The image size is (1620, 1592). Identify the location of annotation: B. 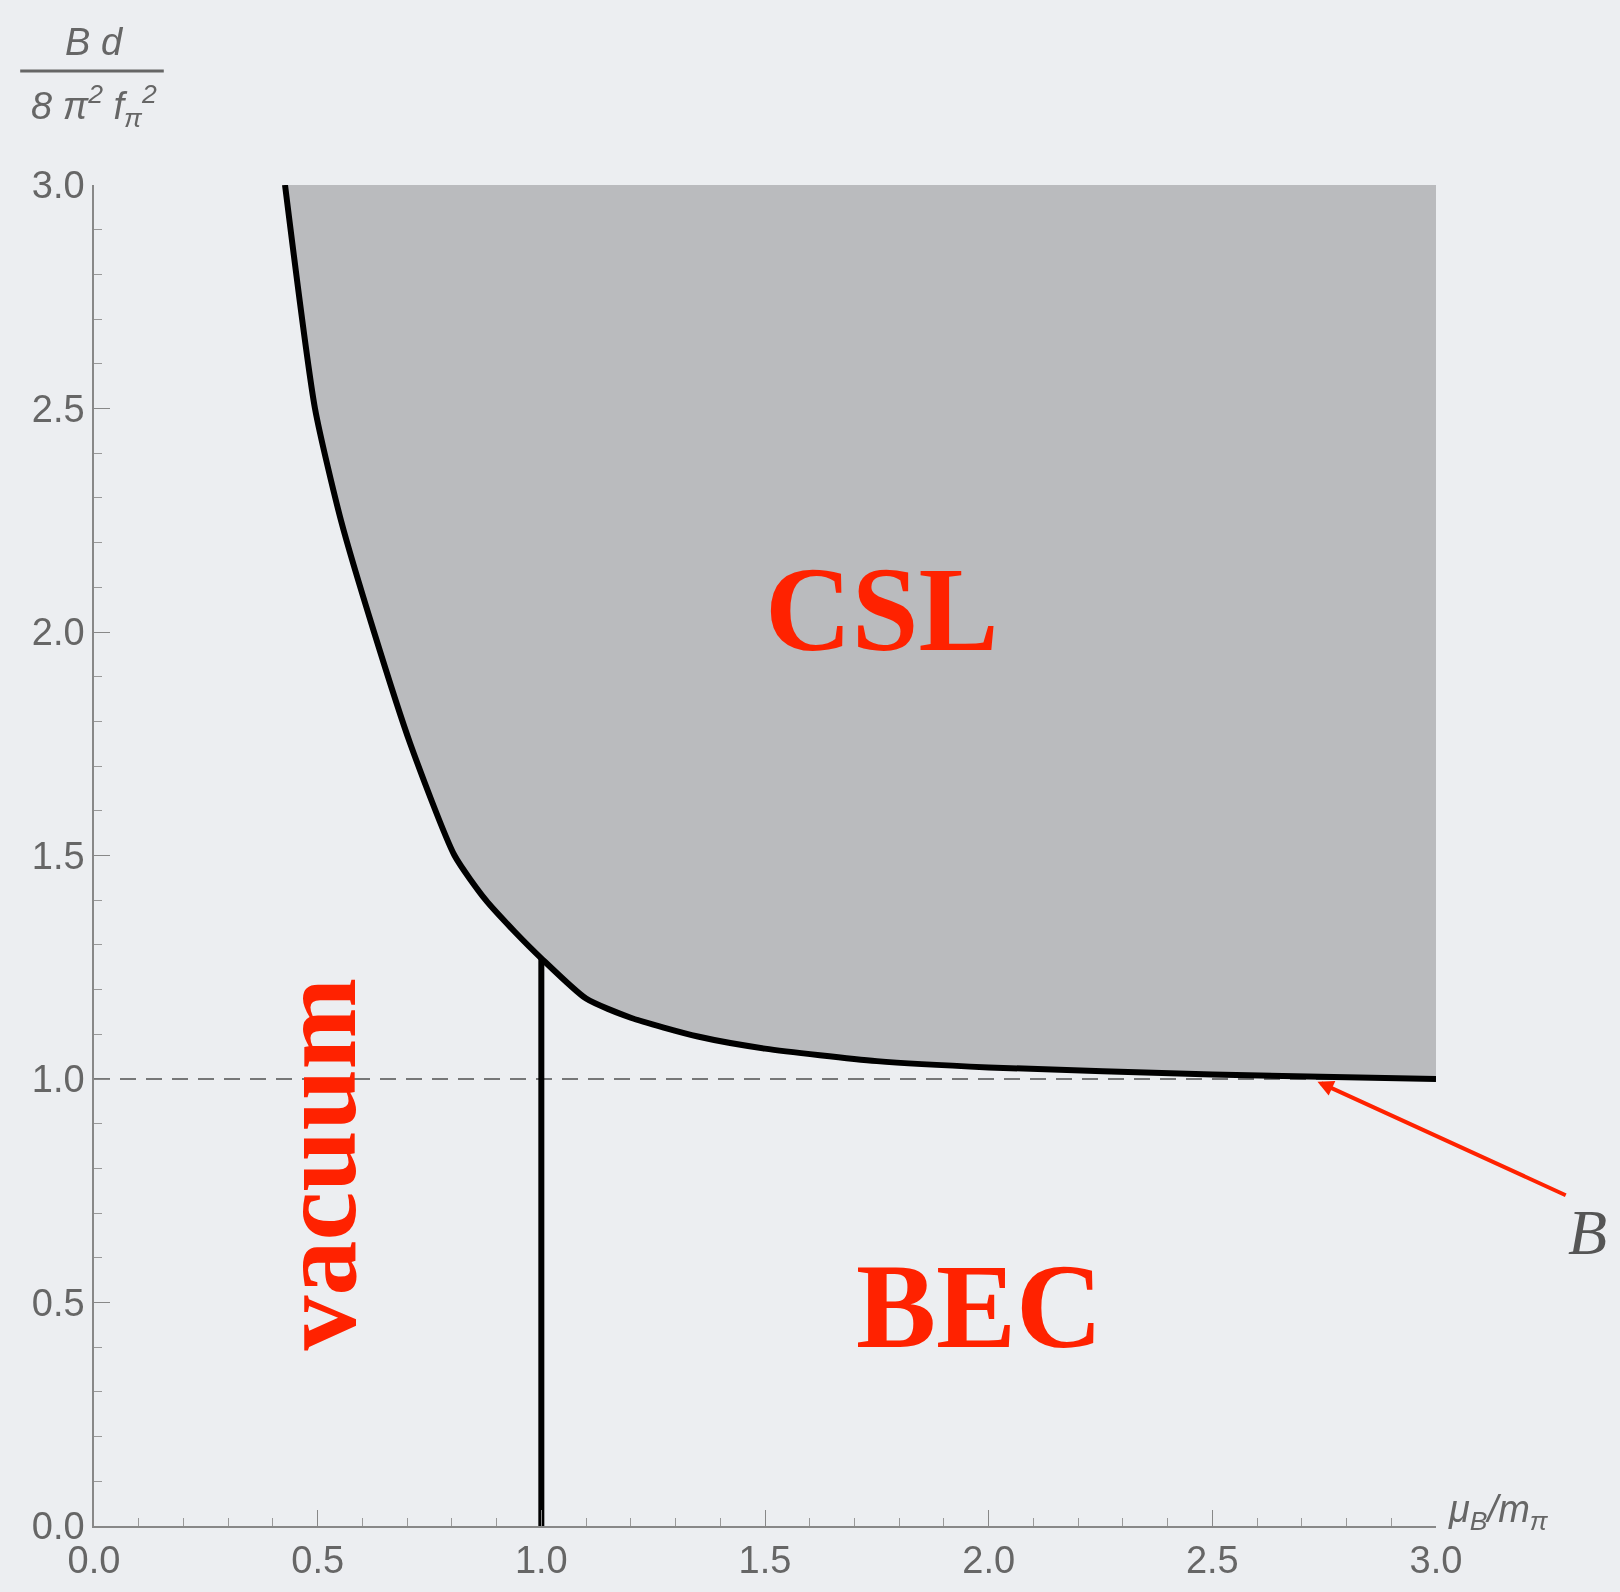
(1588, 1232).